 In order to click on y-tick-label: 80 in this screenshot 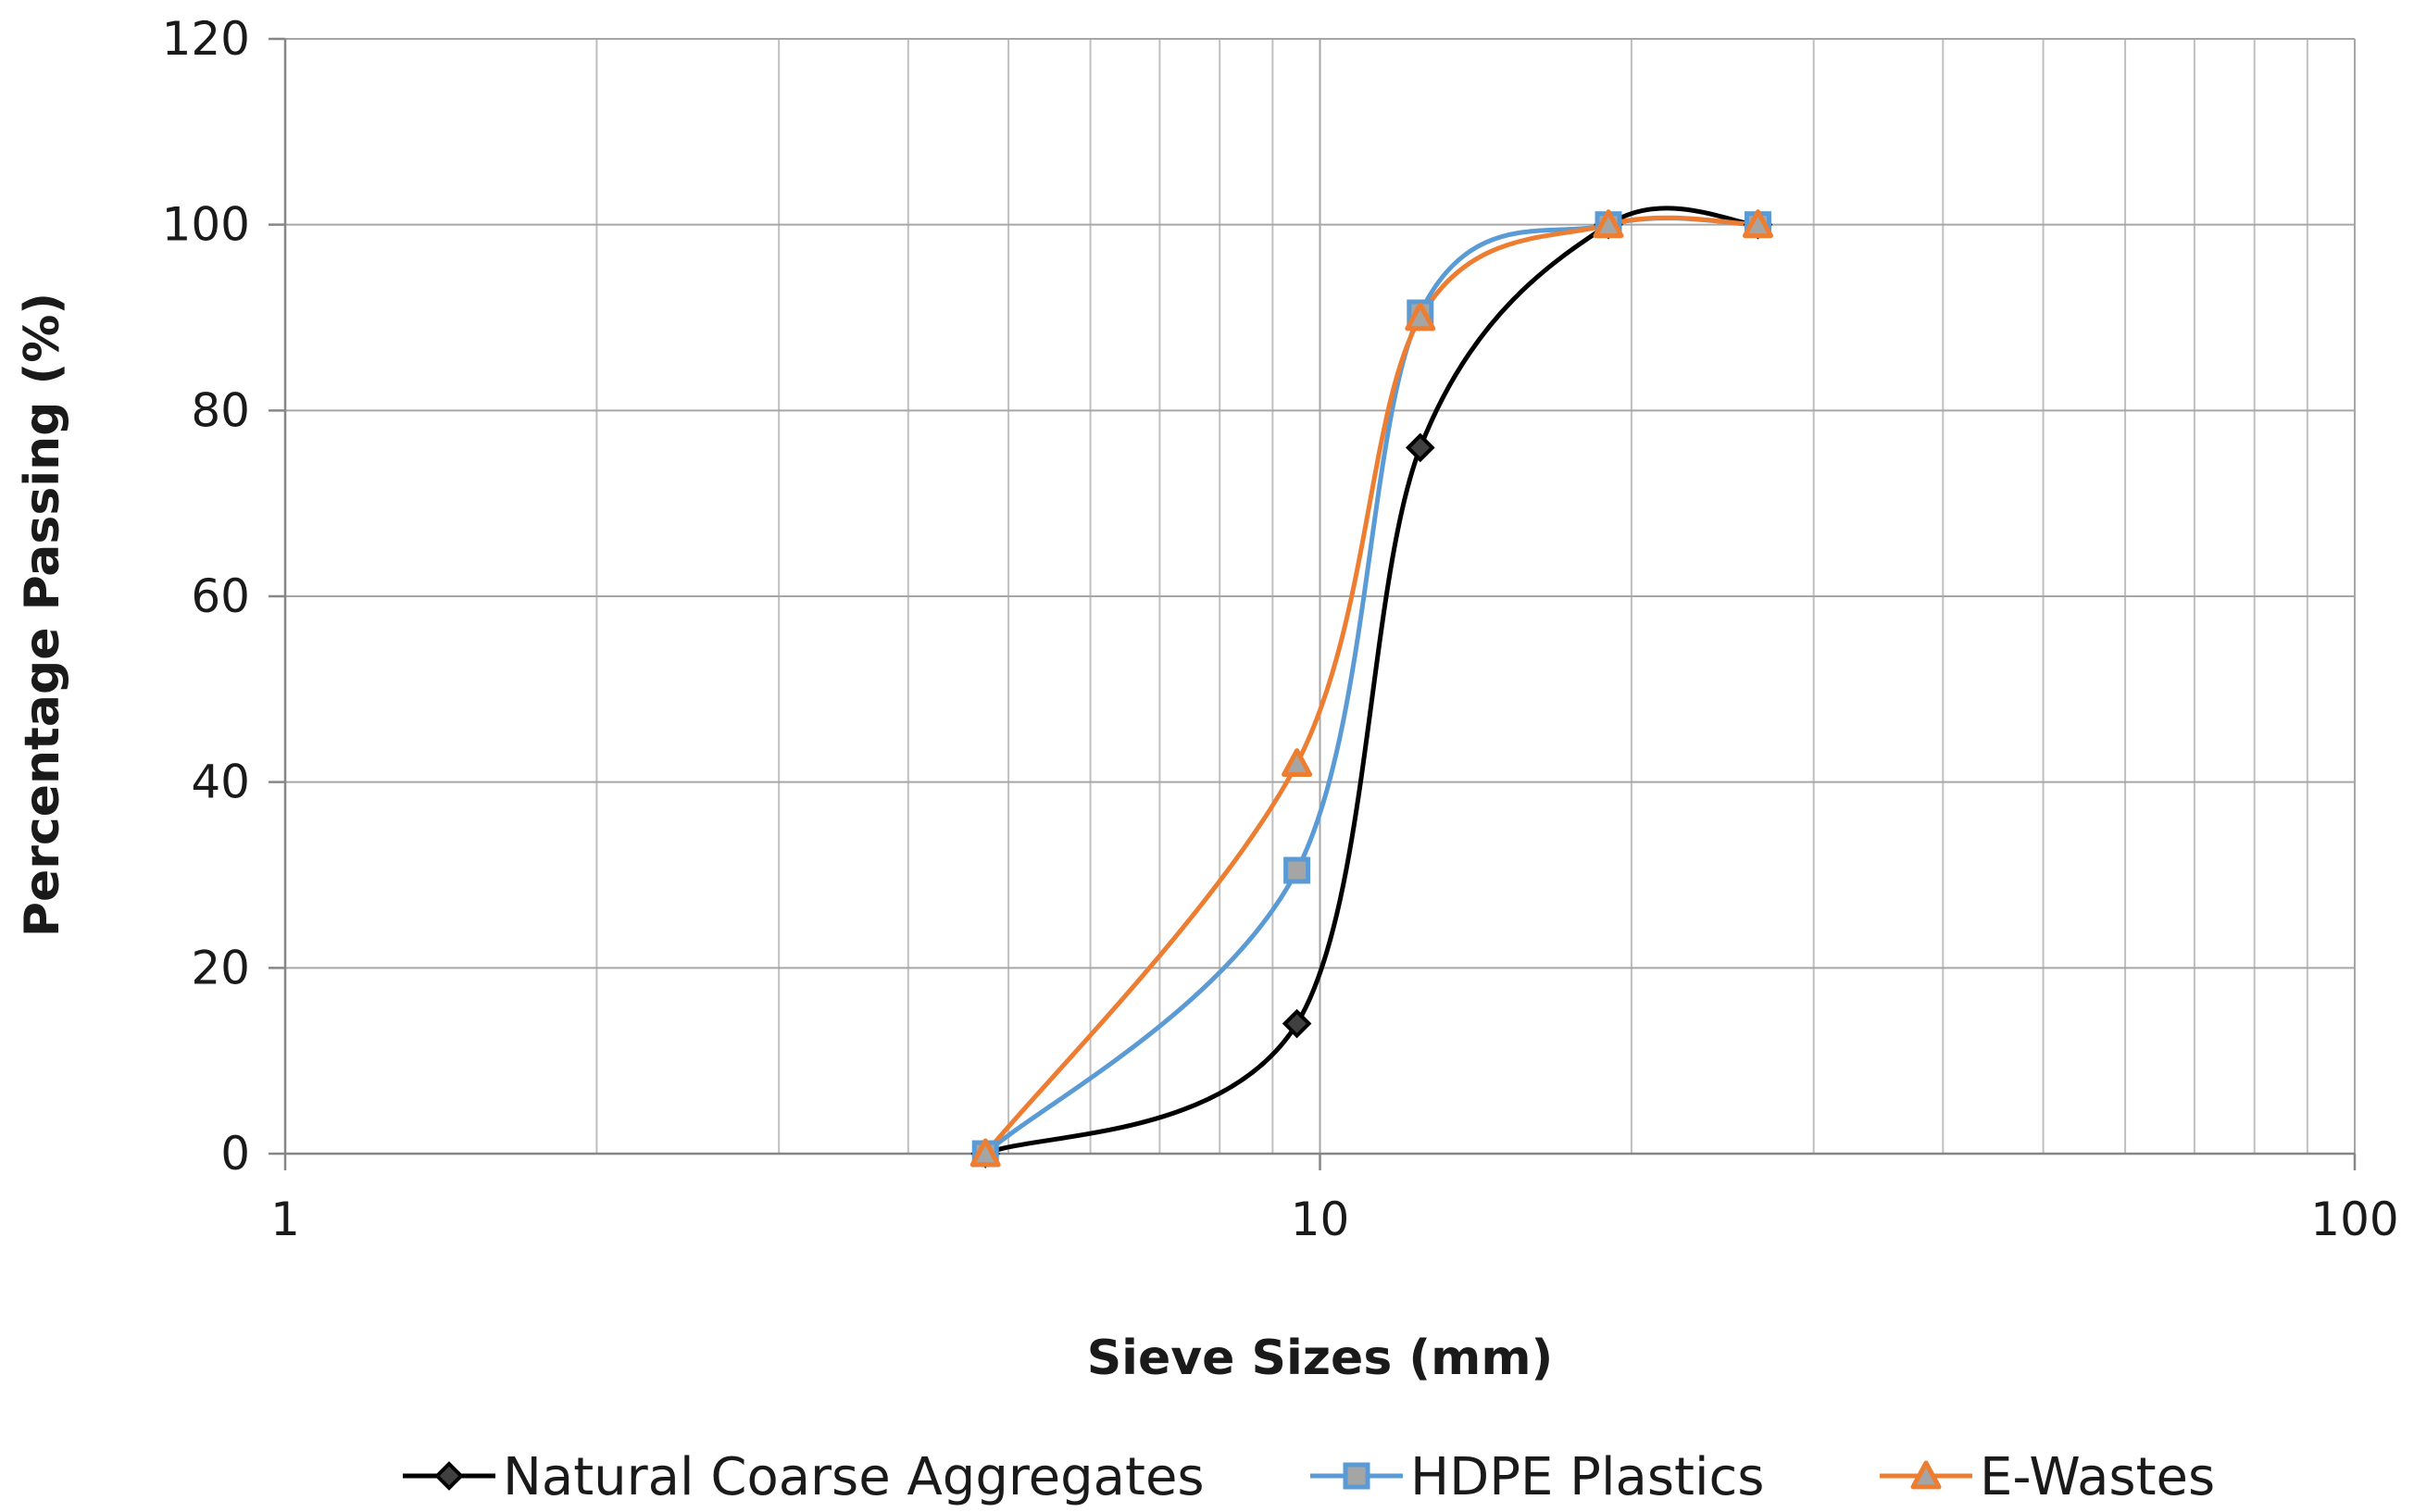, I will do `click(220, 410)`.